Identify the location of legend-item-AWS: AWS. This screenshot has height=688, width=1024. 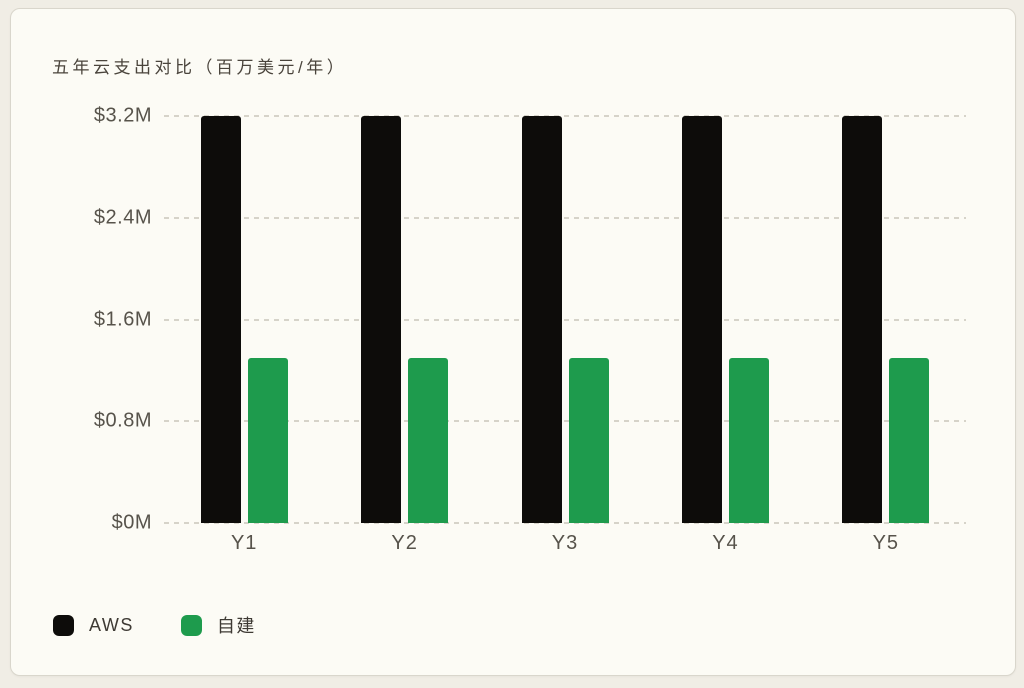
(93, 625).